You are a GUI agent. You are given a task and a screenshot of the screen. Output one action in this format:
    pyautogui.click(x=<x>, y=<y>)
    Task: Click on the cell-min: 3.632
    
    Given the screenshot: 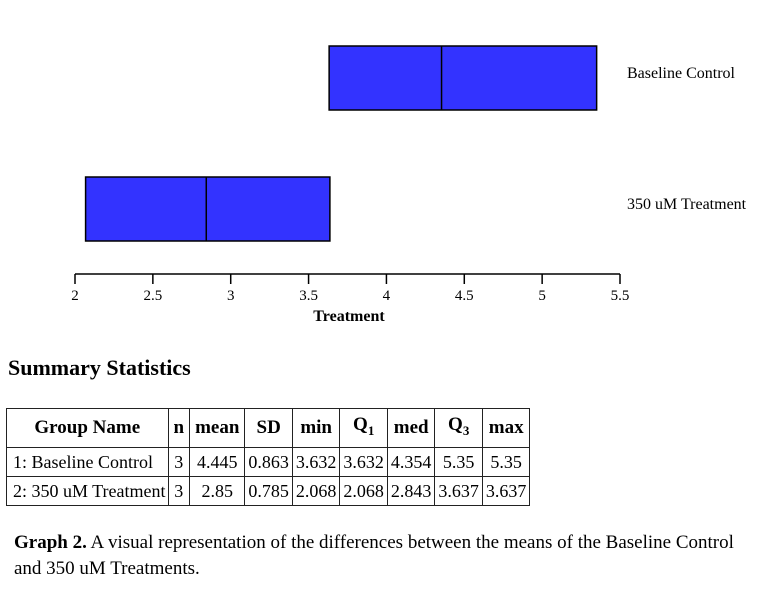 What is the action you would take?
    pyautogui.click(x=316, y=461)
    